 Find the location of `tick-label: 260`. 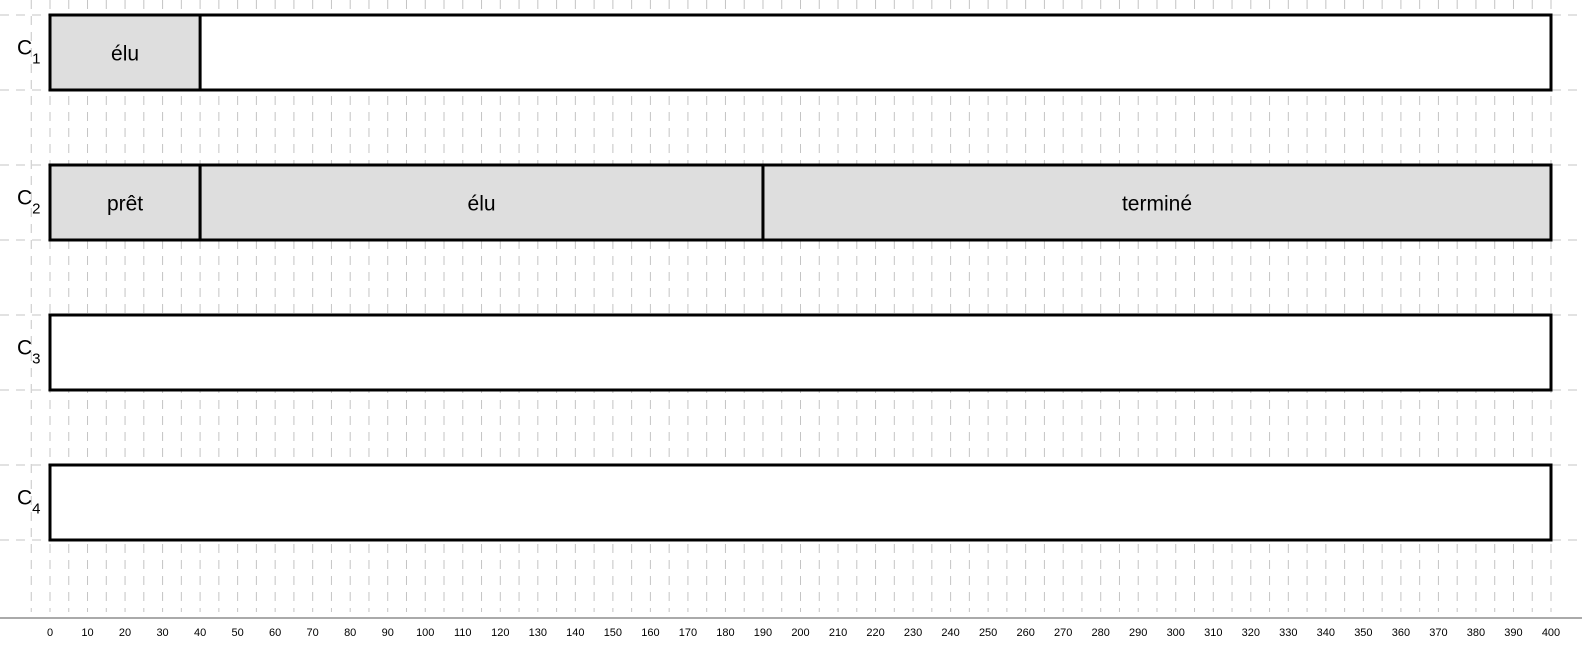

tick-label: 260 is located at coordinates (1025, 633).